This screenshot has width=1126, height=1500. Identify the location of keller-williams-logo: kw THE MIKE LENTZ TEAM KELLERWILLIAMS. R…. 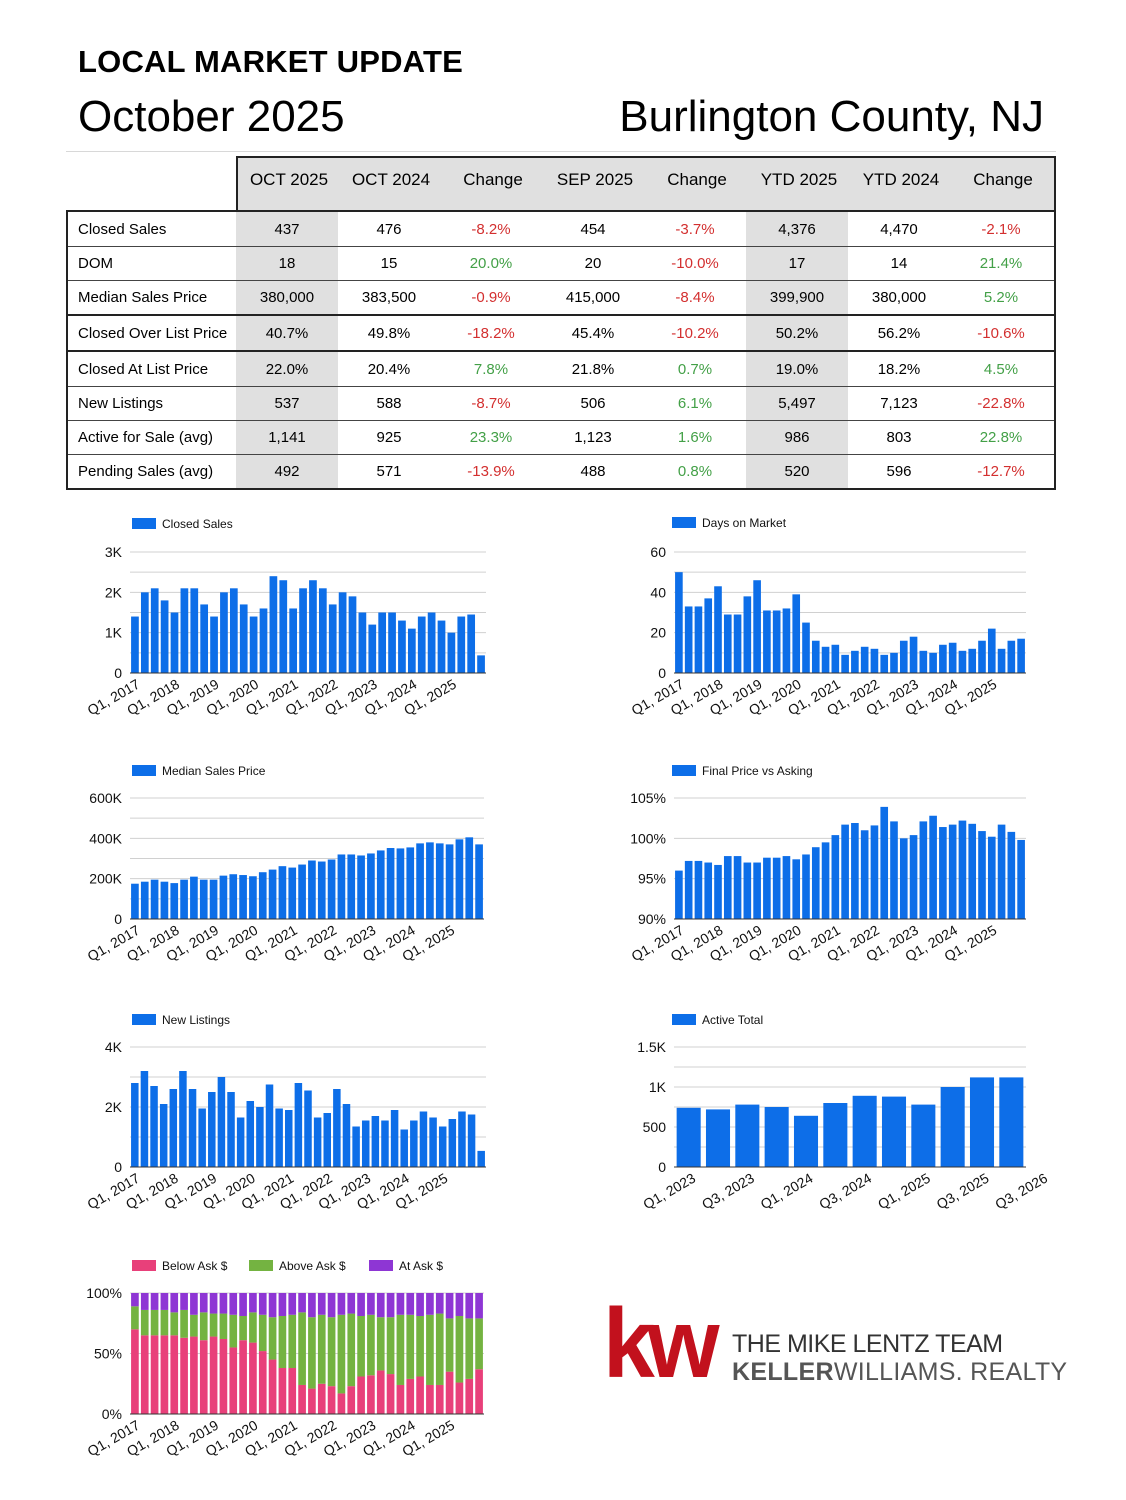
(835, 1343).